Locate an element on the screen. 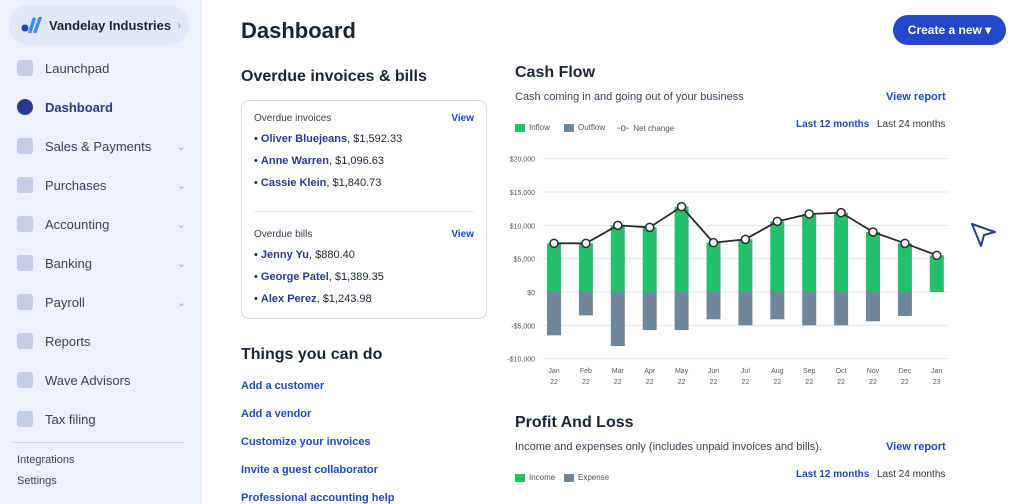 The height and width of the screenshot is (504, 1024). people-icon is located at coordinates (25, 380).